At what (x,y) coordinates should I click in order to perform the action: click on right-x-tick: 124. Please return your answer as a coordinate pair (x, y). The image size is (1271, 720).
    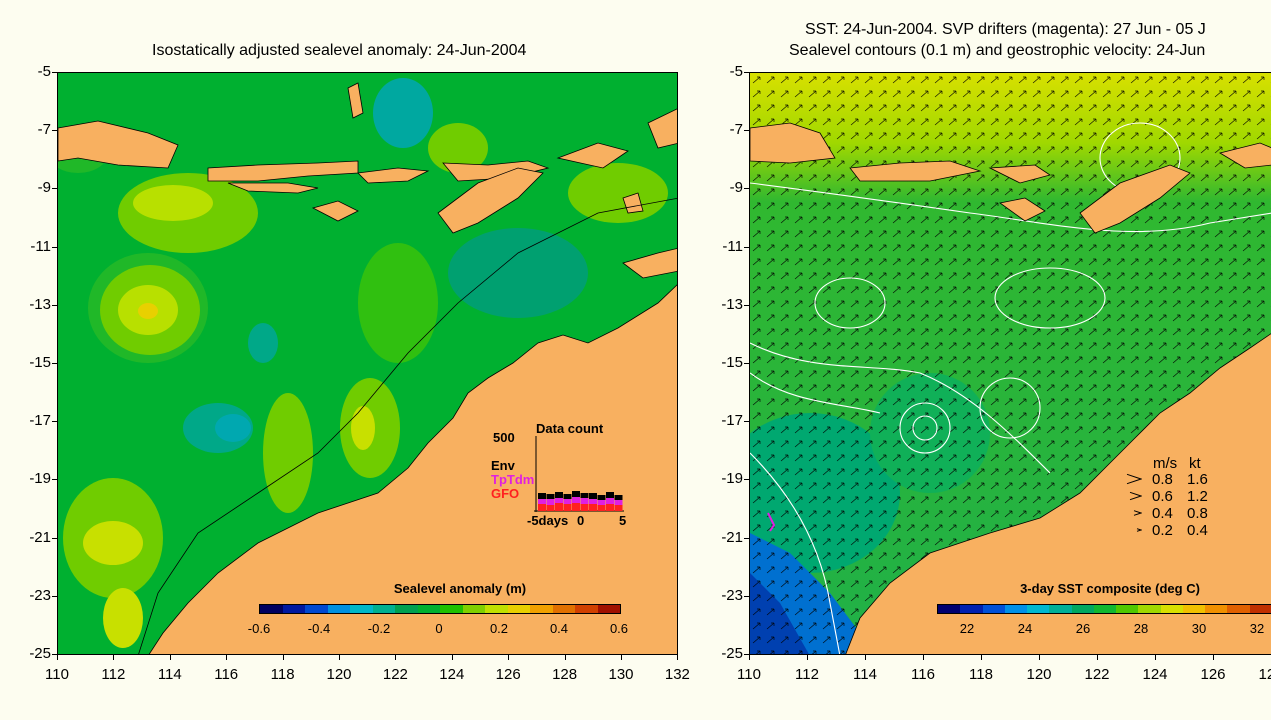
    Looking at the image, I should click on (1155, 674).